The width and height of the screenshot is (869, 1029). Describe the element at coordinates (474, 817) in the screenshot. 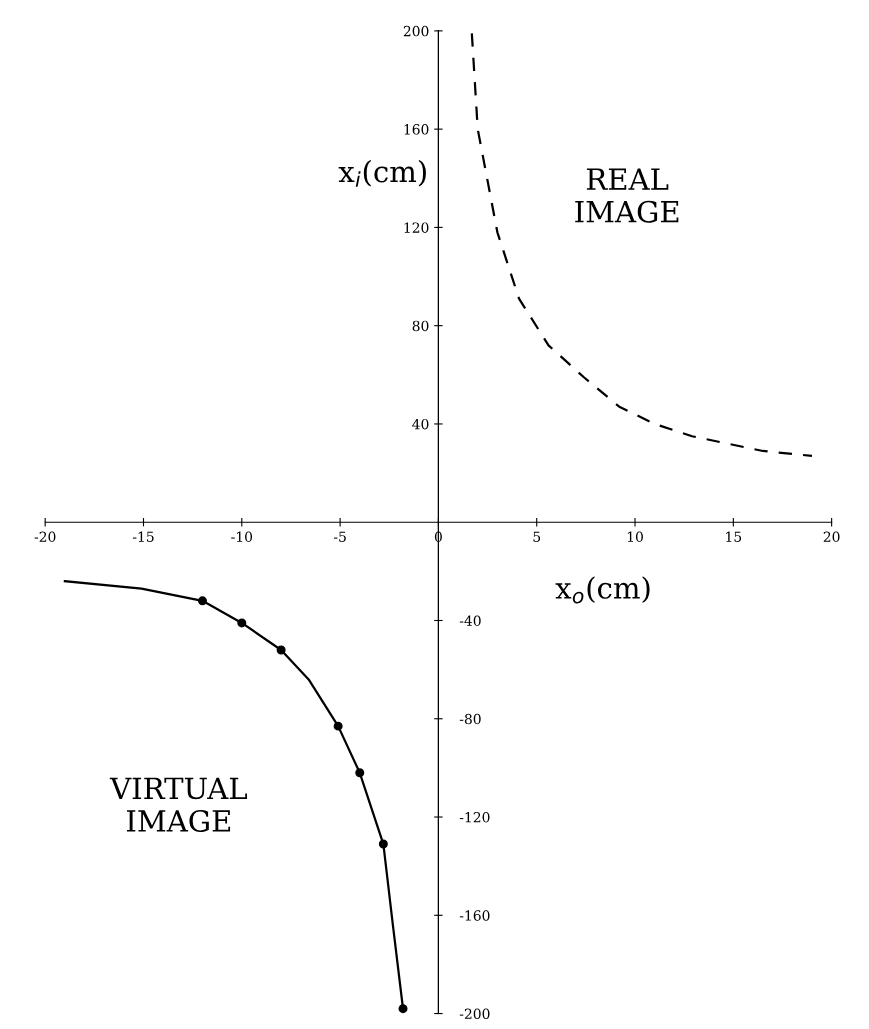

I see `y2-tick-label: -120` at that location.